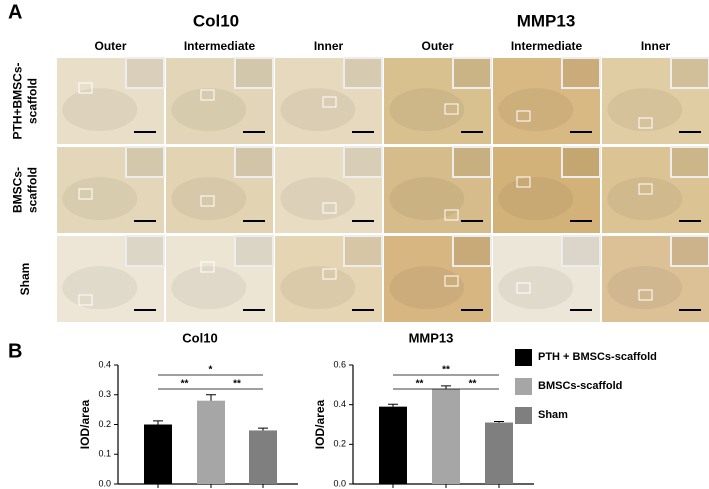  Describe the element at coordinates (104, 454) in the screenshot. I see `y-tick-label: 0.1` at that location.